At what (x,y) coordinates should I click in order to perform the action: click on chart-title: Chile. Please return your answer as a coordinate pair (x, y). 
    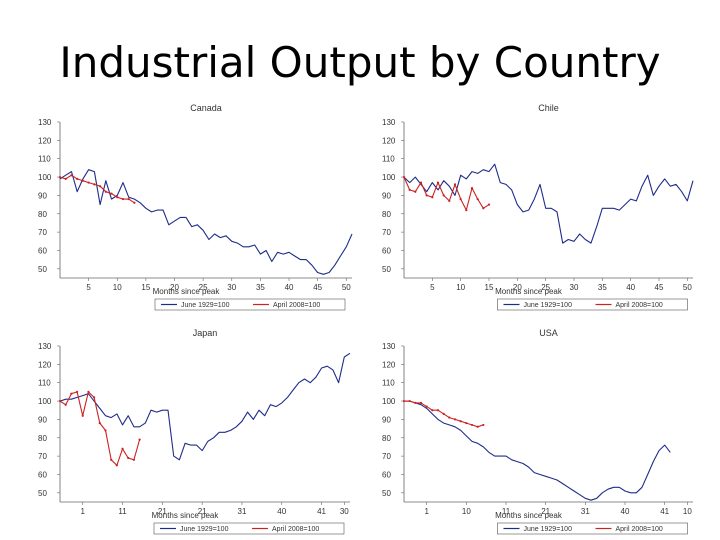
    Looking at the image, I should click on (548, 108).